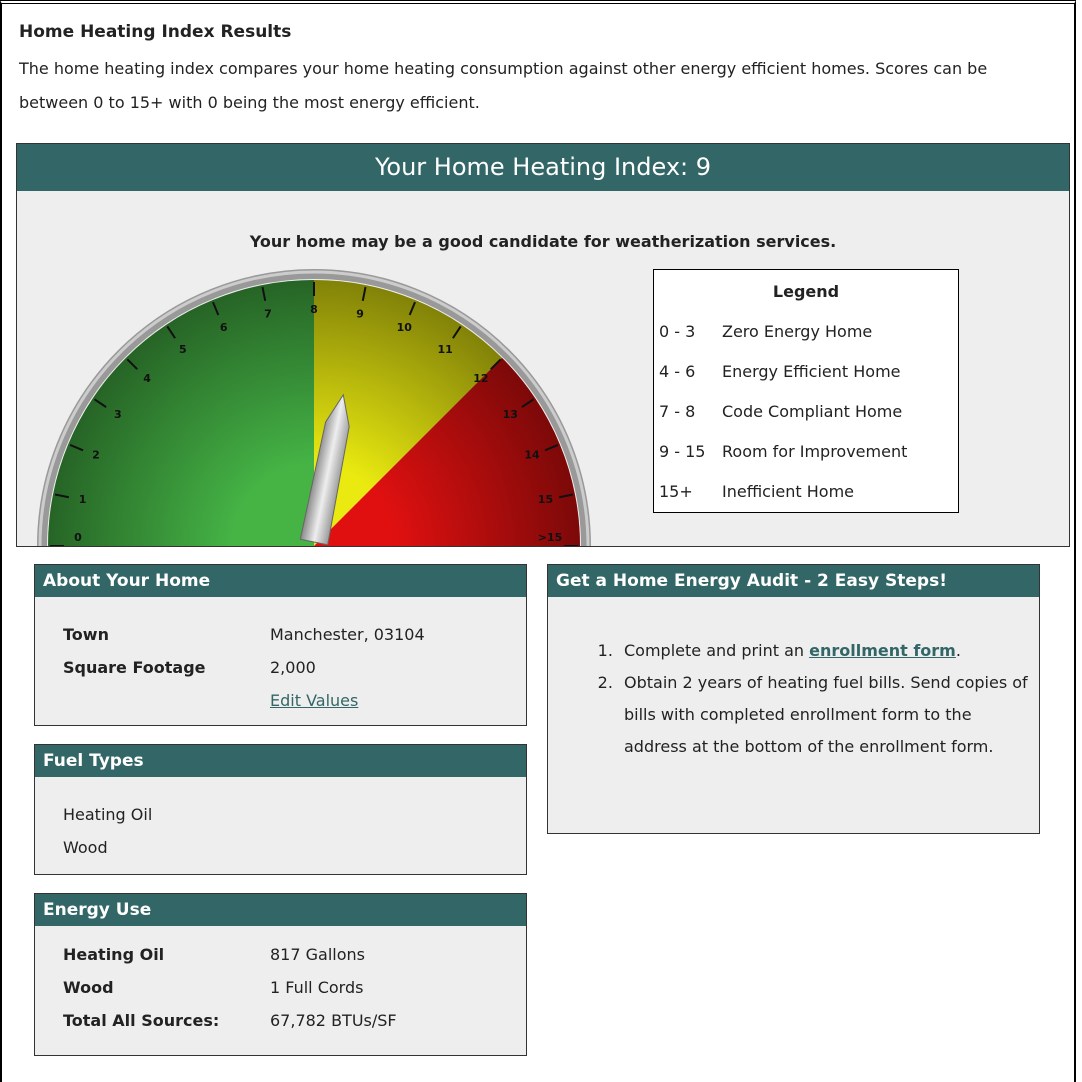 This screenshot has height=1082, width=1082. I want to click on legend-title: Legend, so click(806, 291).